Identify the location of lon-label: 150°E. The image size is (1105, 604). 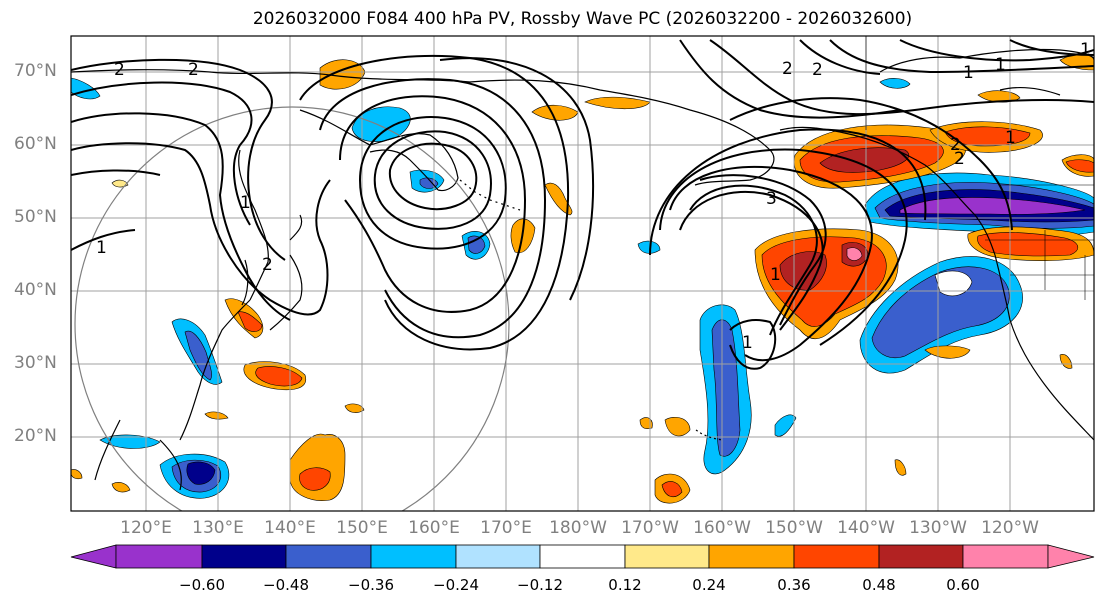
(362, 528).